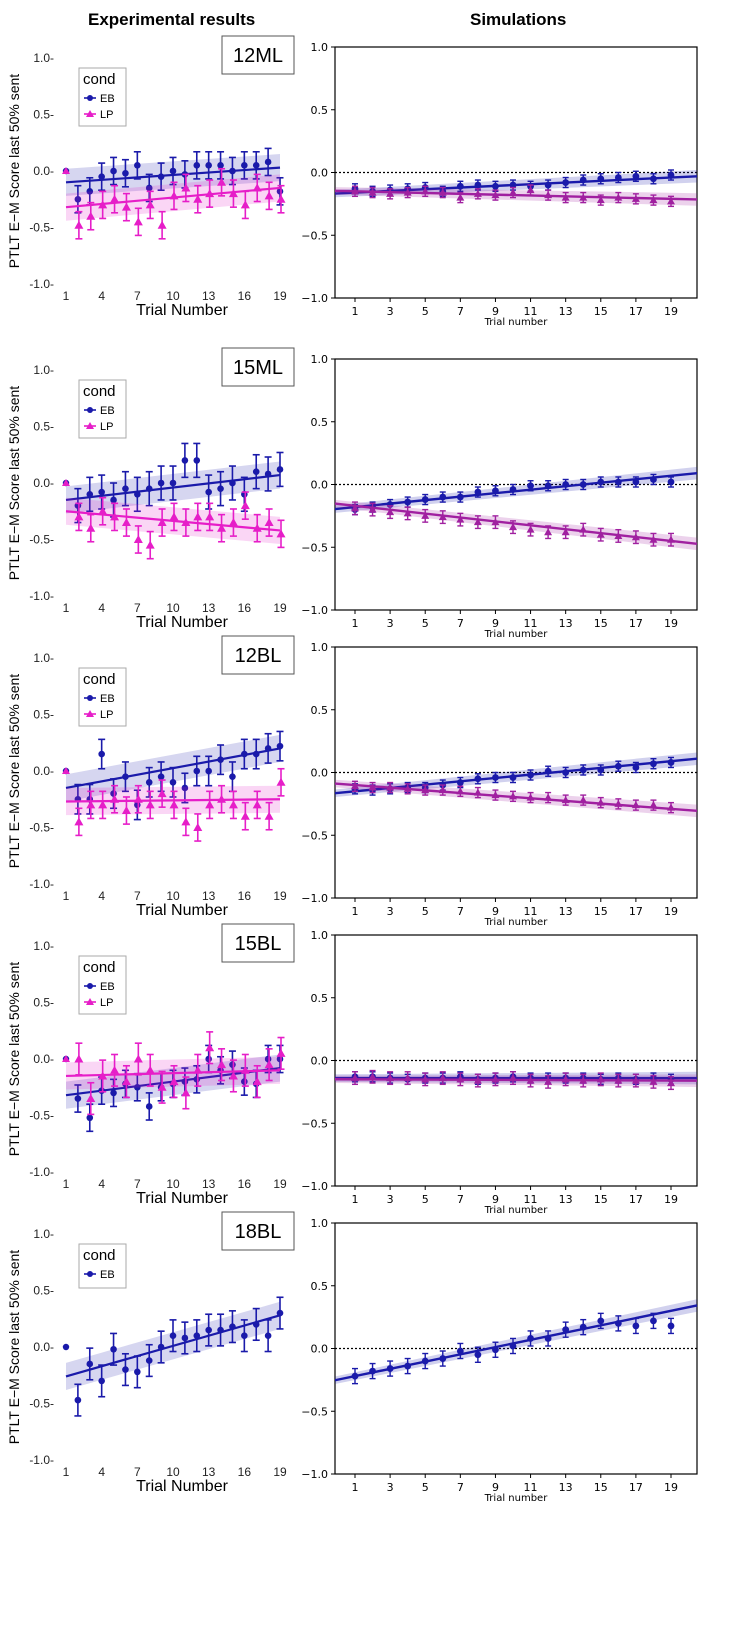 Image resolution: width=738 pixels, height=1637 pixels. I want to click on y-tick-label: 0.0-, so click(43, 1347).